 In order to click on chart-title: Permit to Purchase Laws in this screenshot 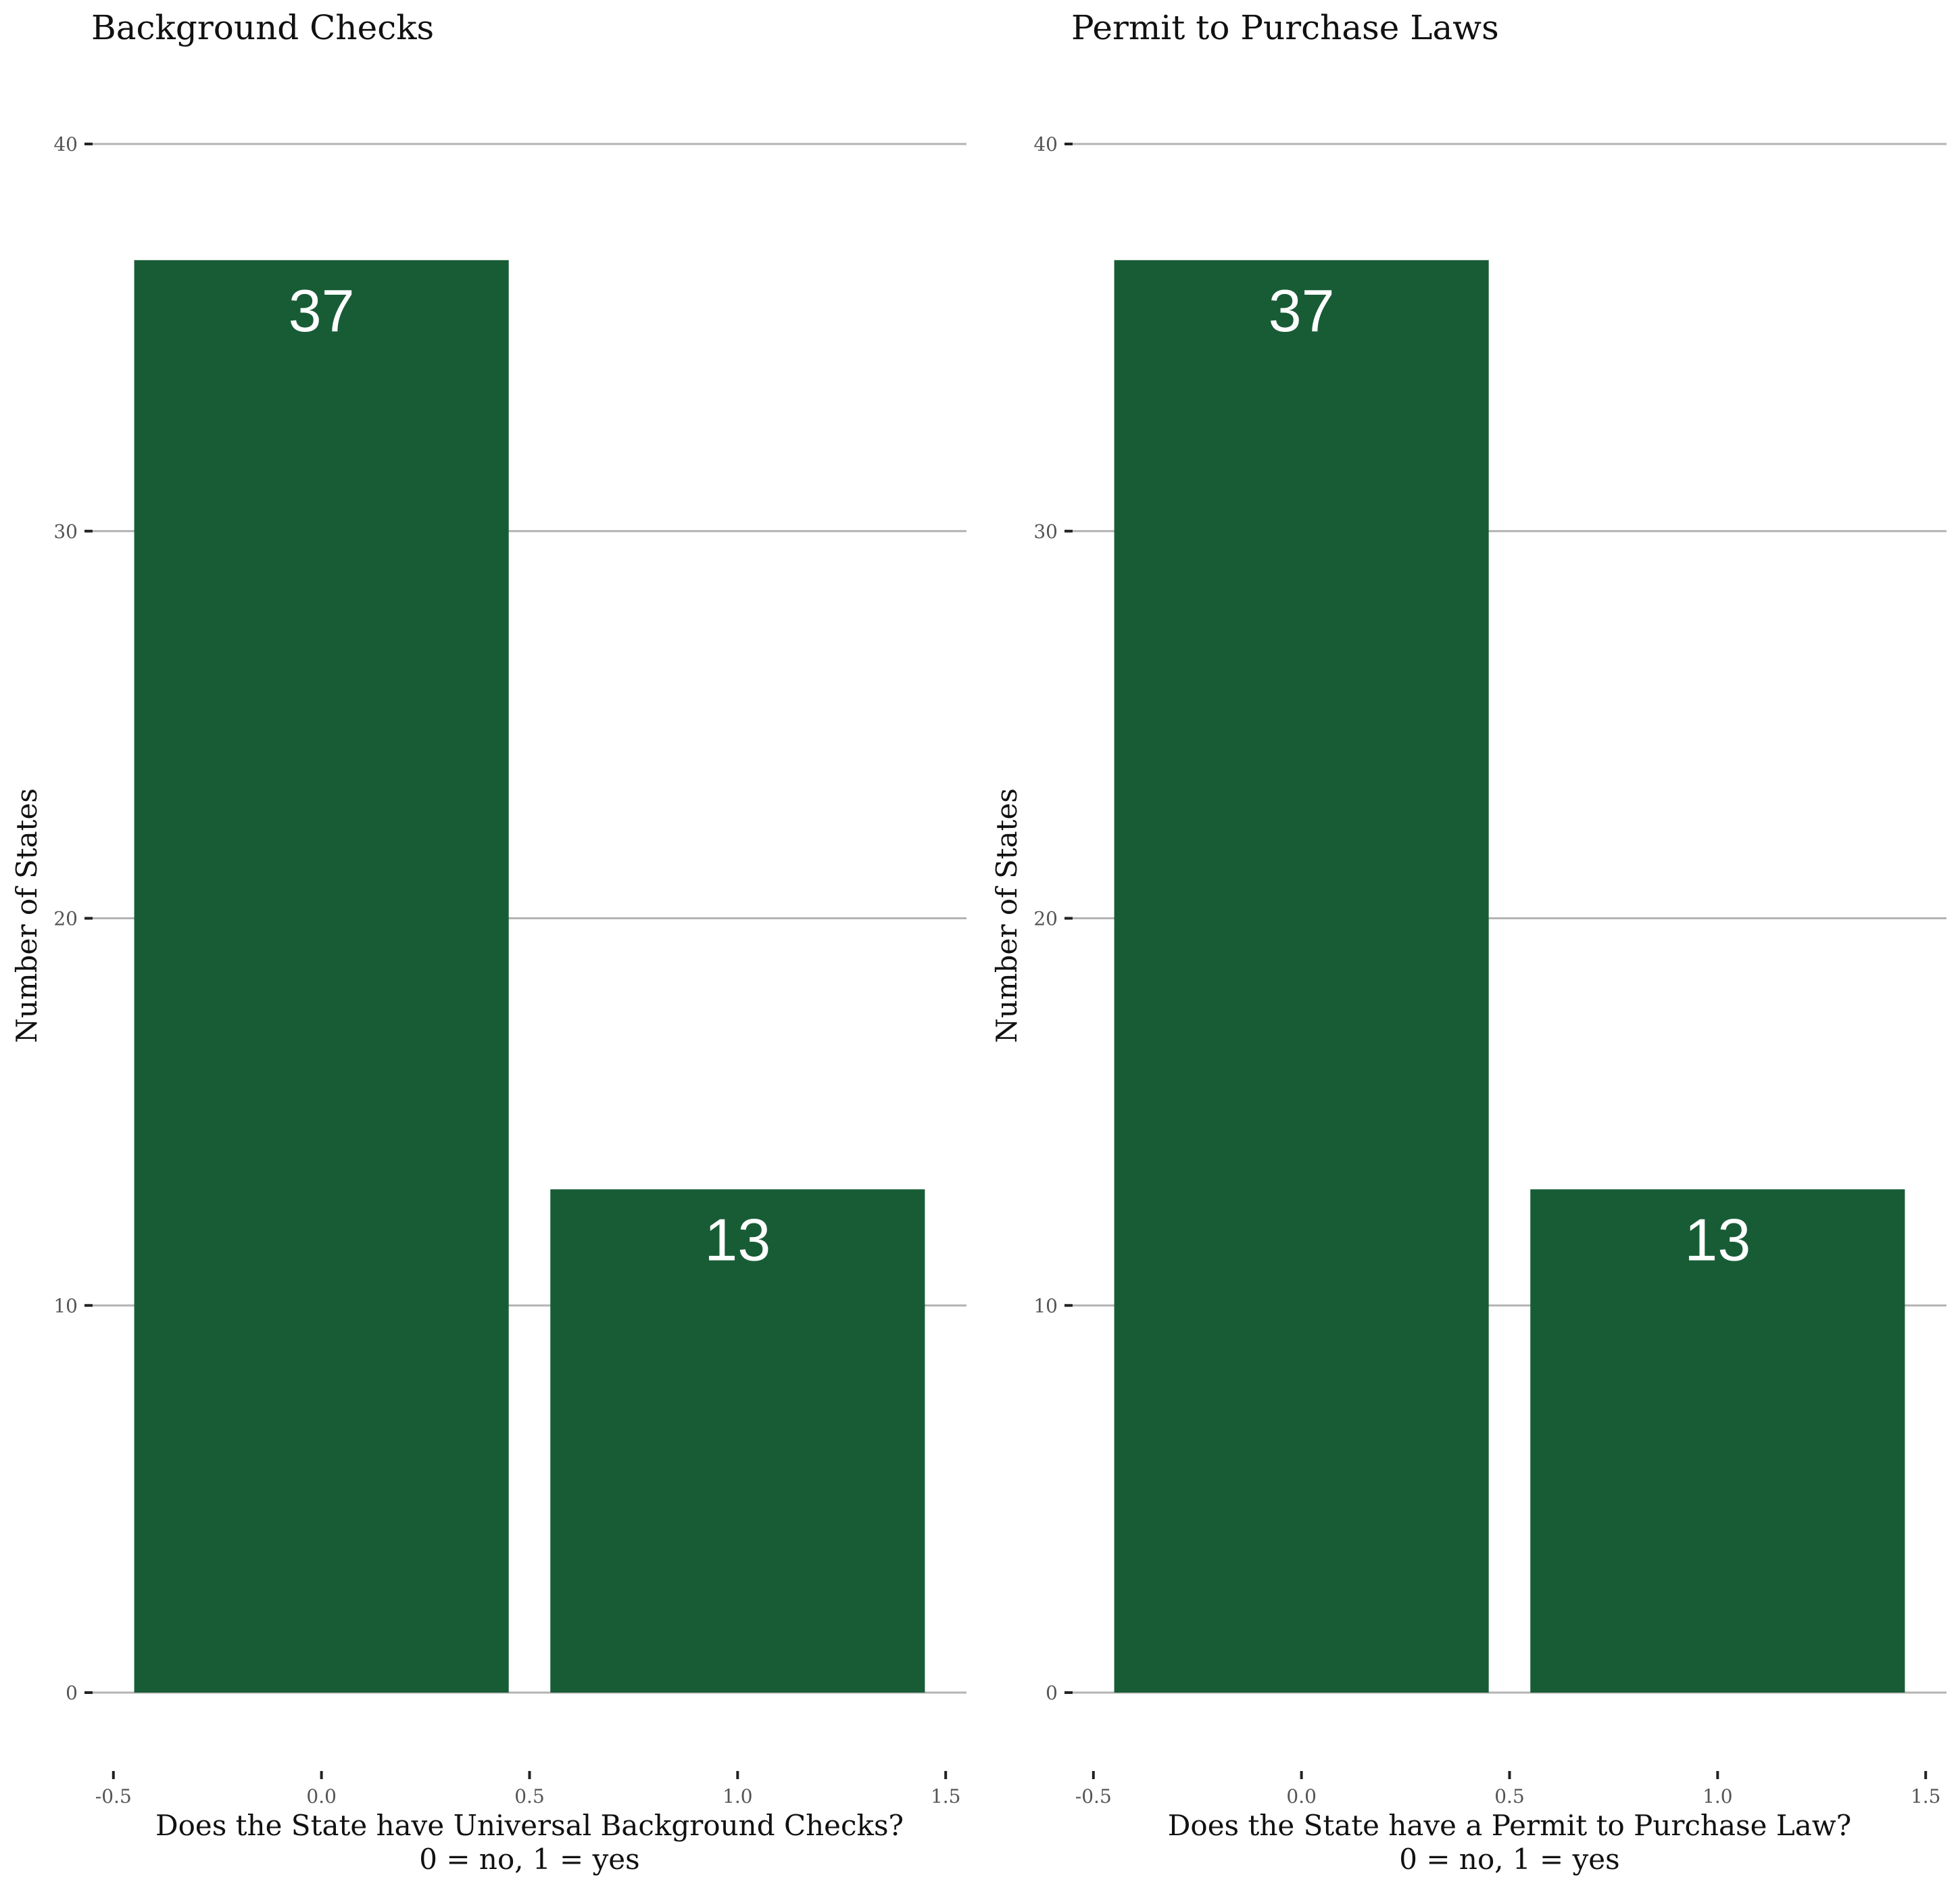, I will do `click(1285, 27)`.